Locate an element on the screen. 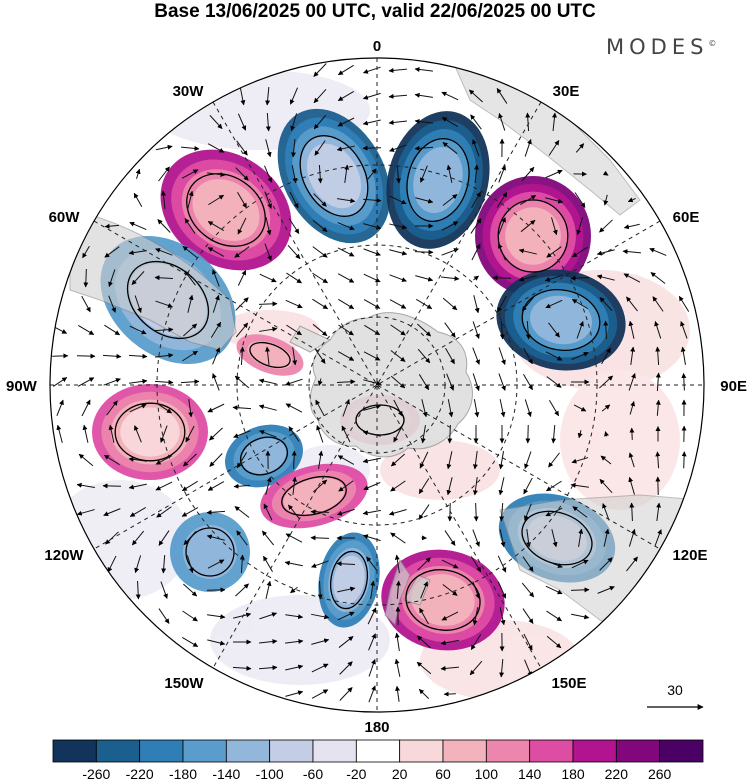 The image size is (750, 783). lon-label-0: 0 is located at coordinates (377, 46).